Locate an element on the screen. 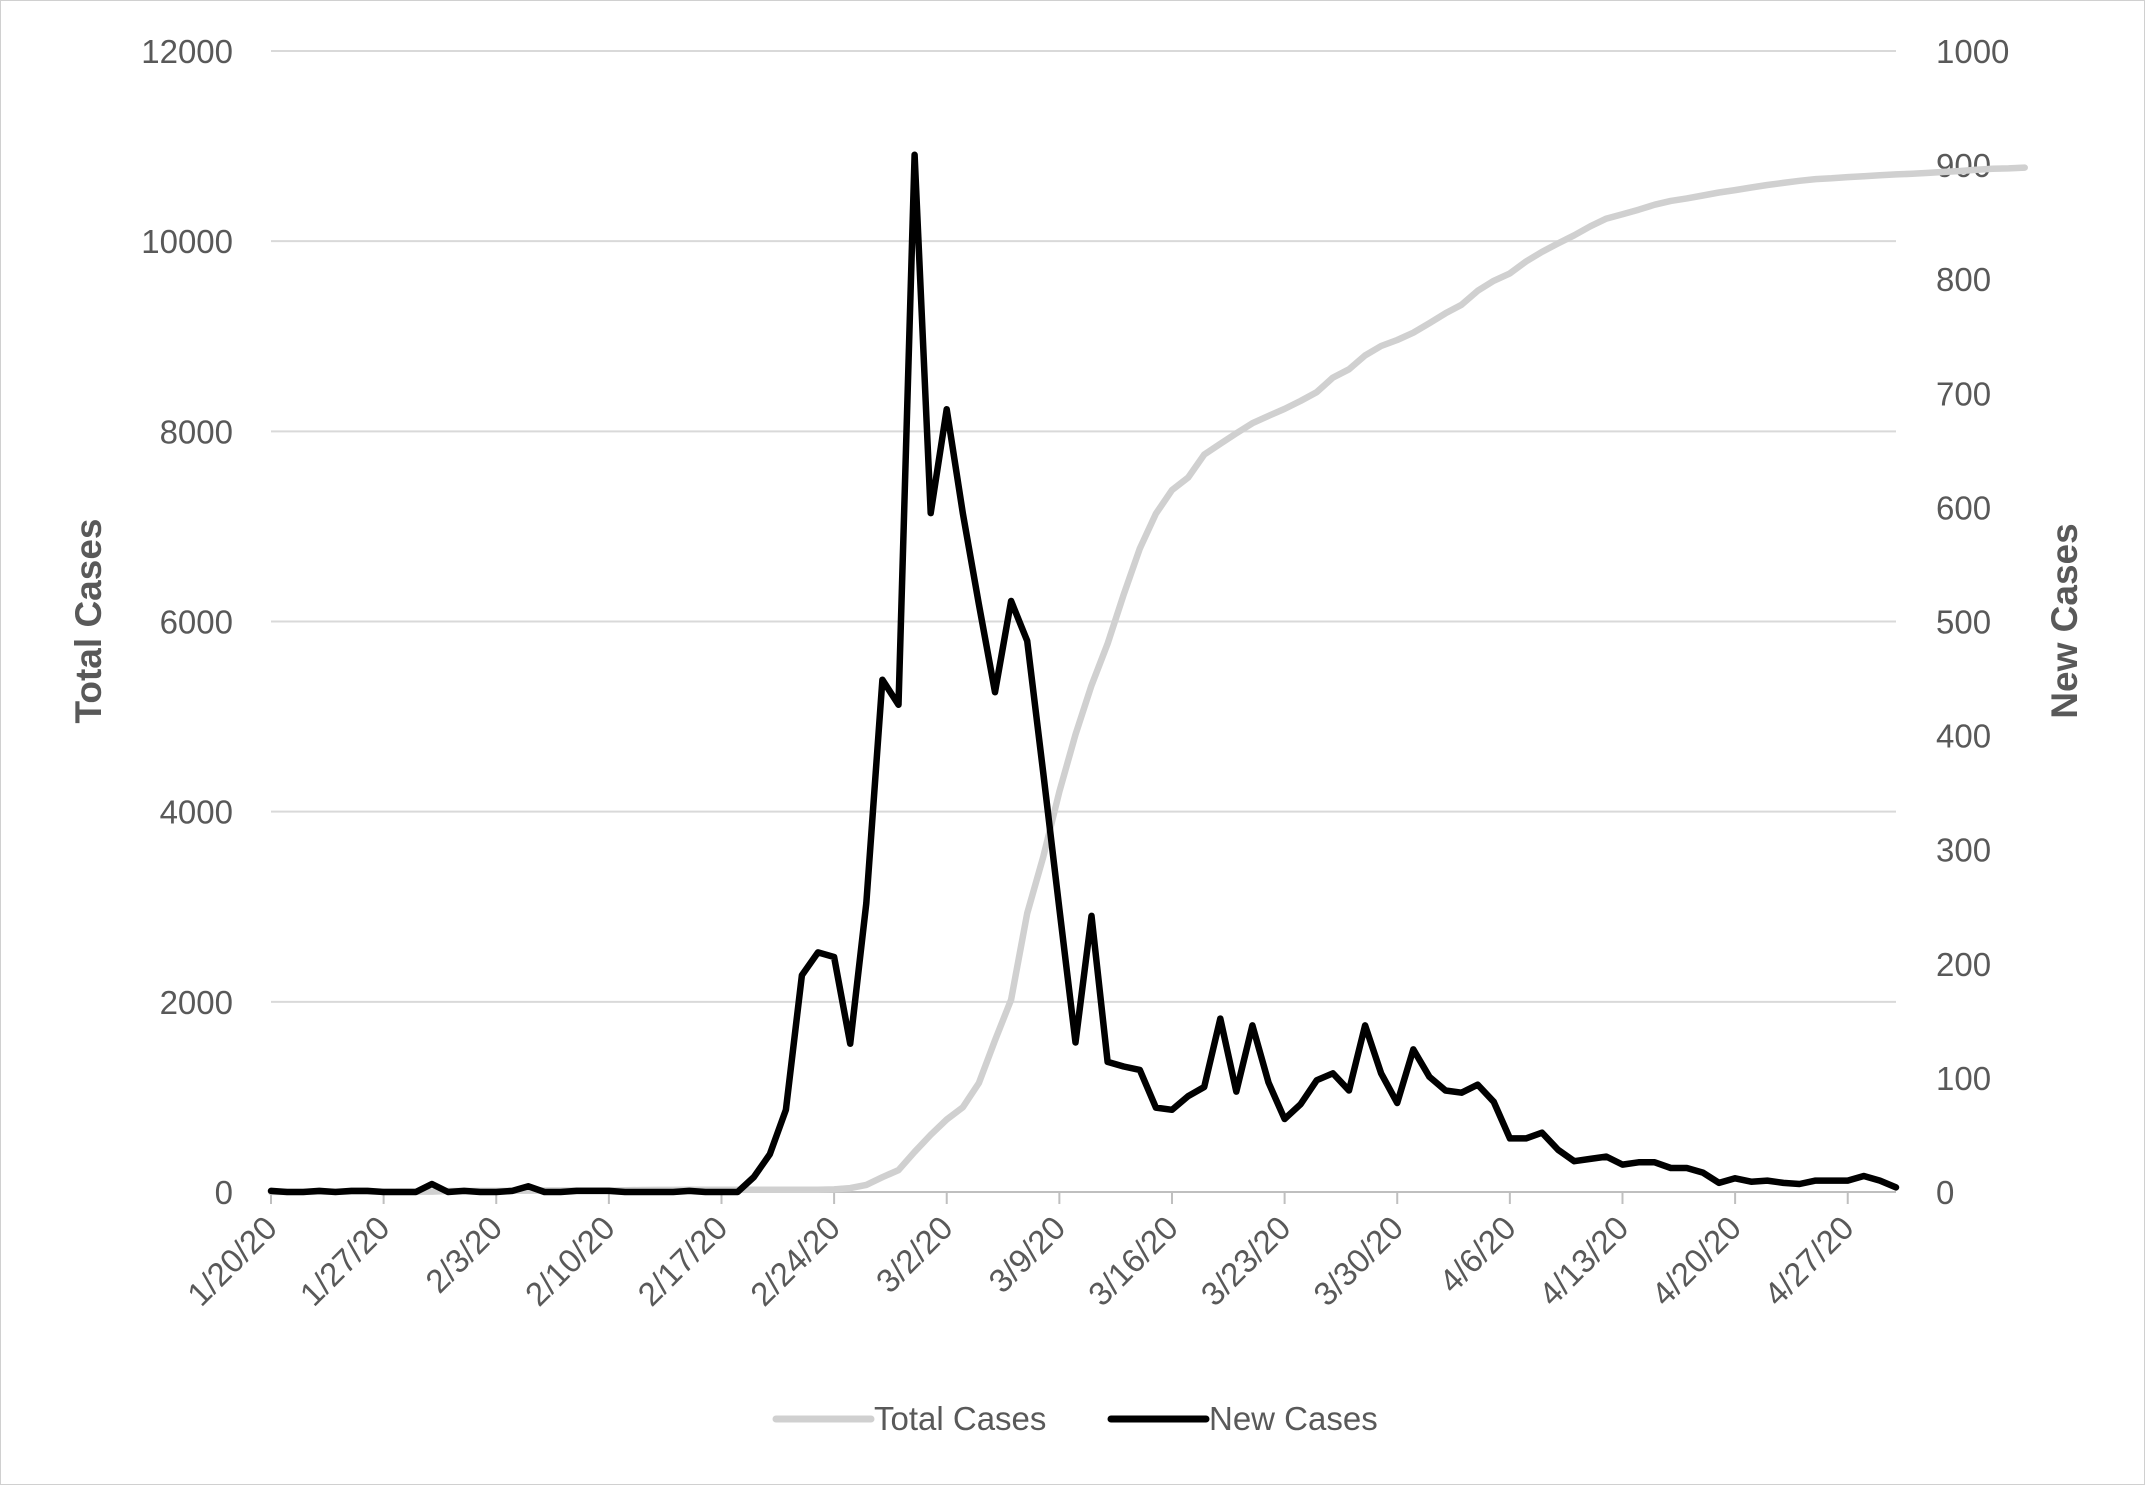 Image resolution: width=2147 pixels, height=1491 pixels. right-tick-label: 0 is located at coordinates (1945, 1192).